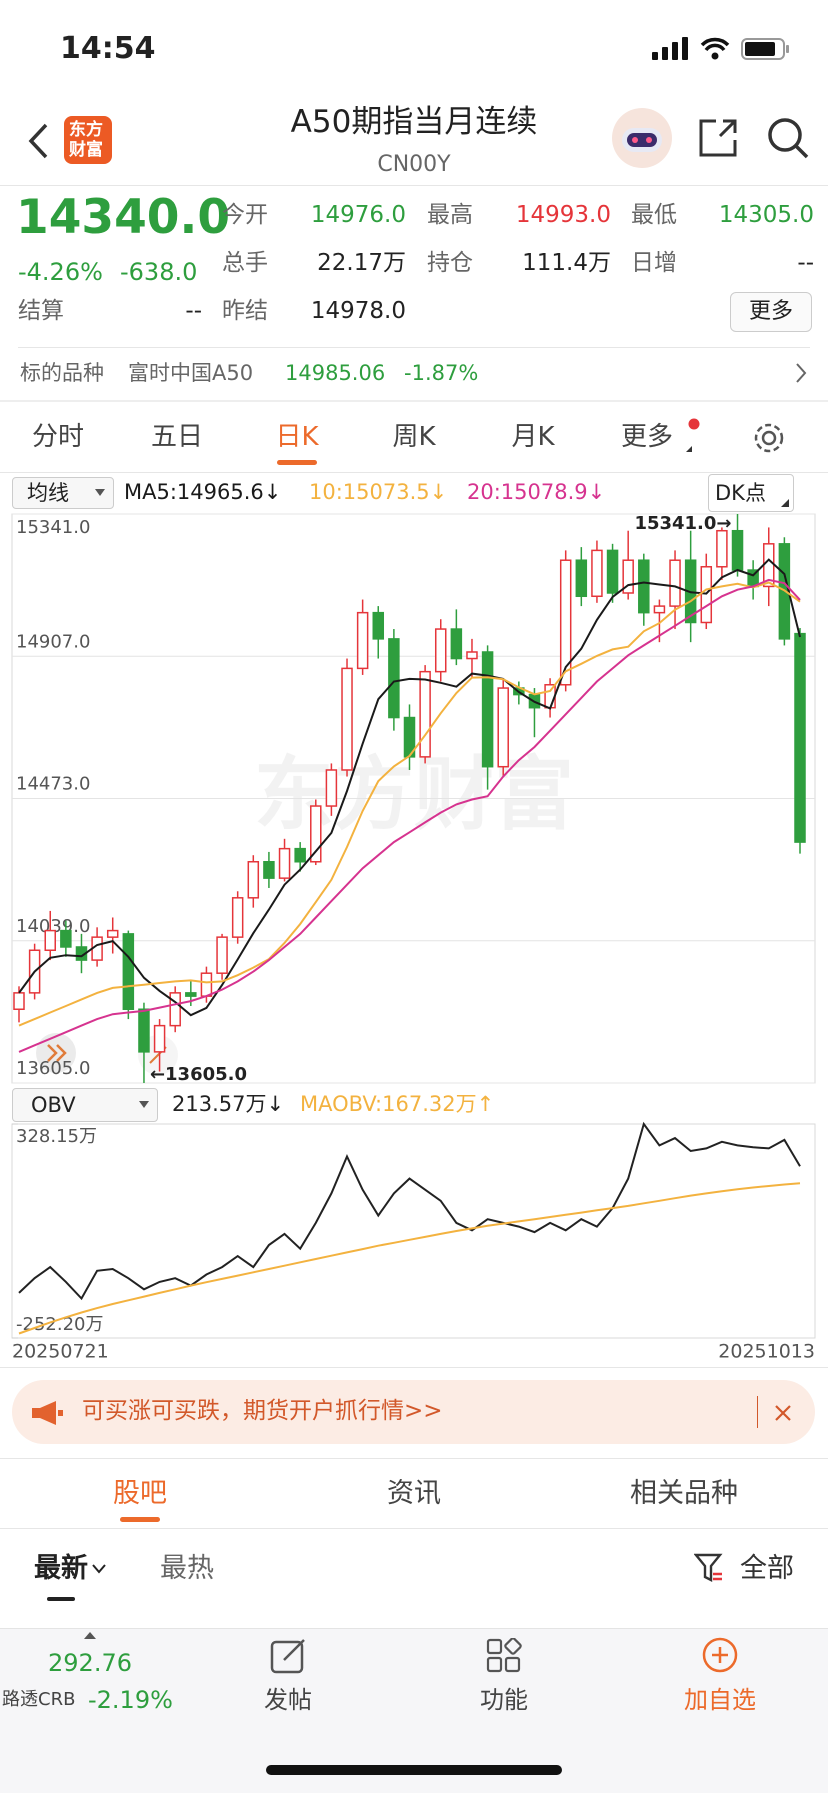  I want to click on high-annotation: 15341.0→, so click(682, 523).